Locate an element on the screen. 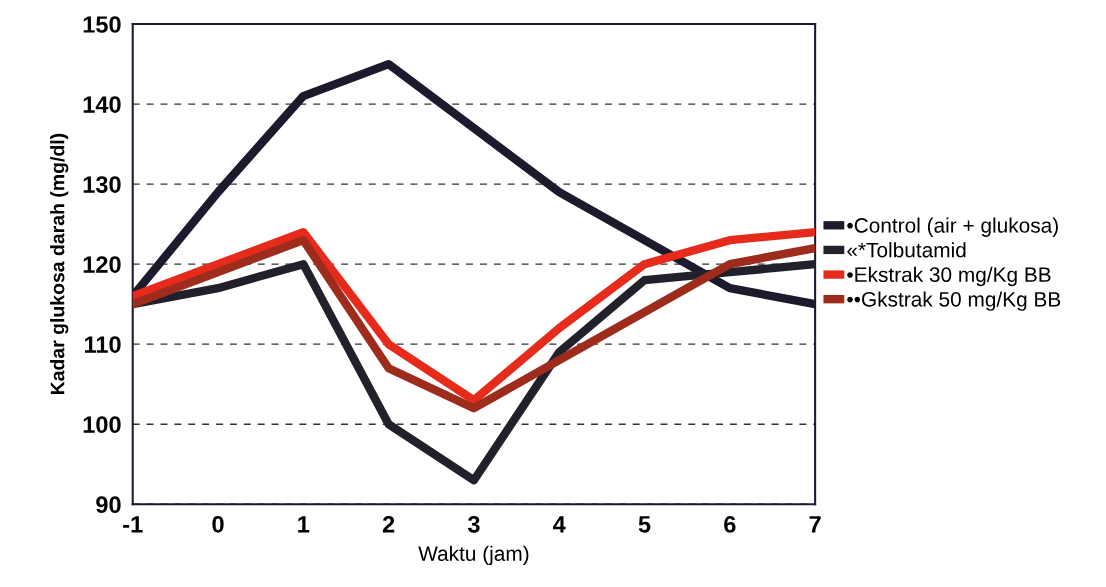 This screenshot has width=1106, height=587. y-axis-title: Kadar glukosa darah (mg/dl) is located at coordinates (59, 264).